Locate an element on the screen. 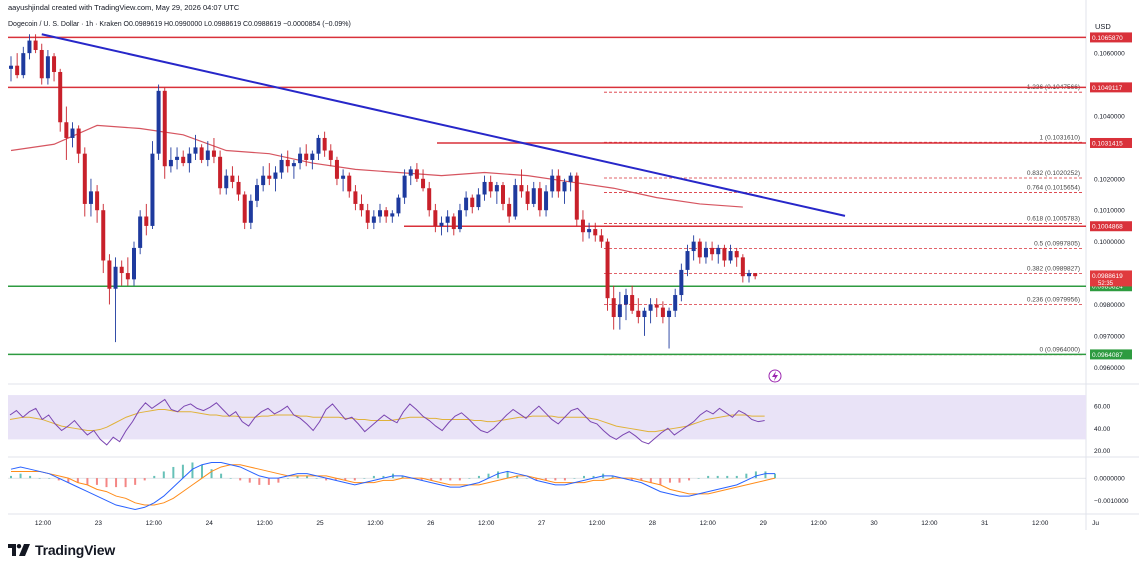 The image size is (1139, 569). time-tick-label: 26 is located at coordinates (431, 523).